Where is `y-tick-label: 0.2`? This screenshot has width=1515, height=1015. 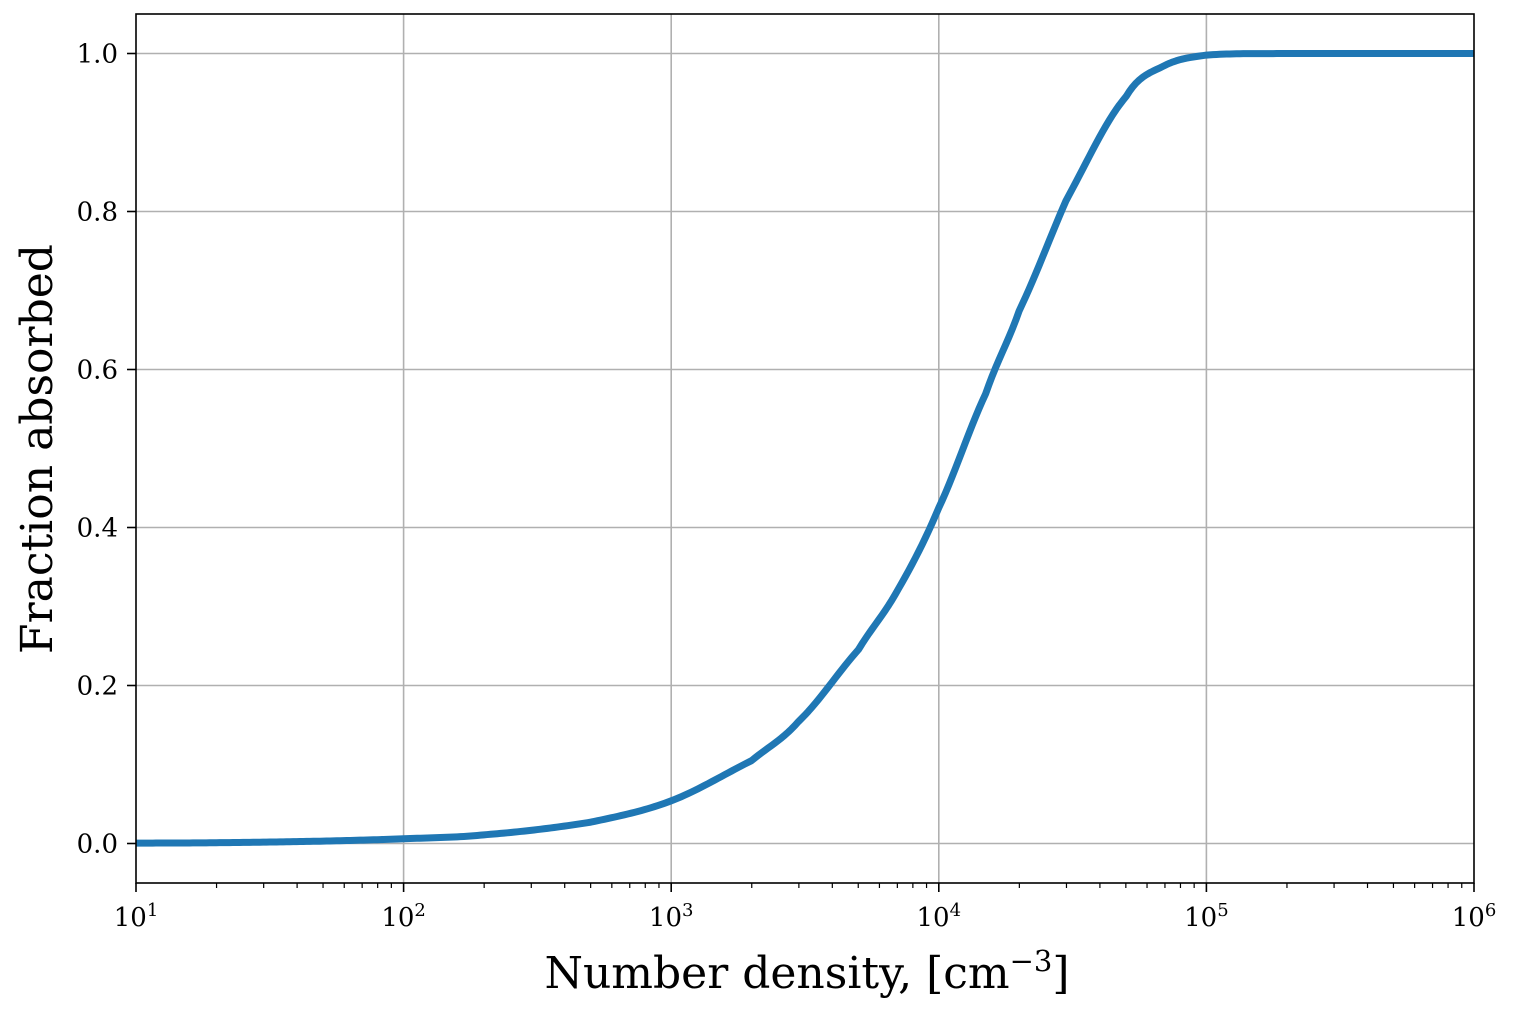
y-tick-label: 0.2 is located at coordinates (97, 687).